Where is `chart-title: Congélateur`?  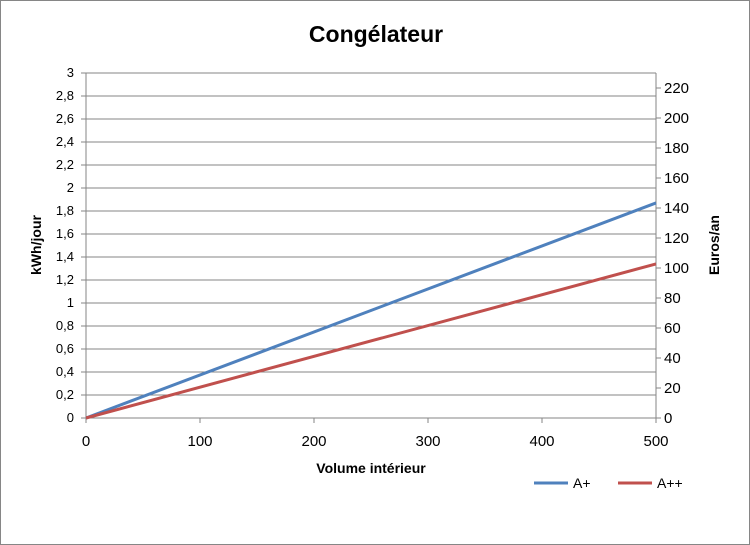 chart-title: Congélateur is located at coordinates (376, 34).